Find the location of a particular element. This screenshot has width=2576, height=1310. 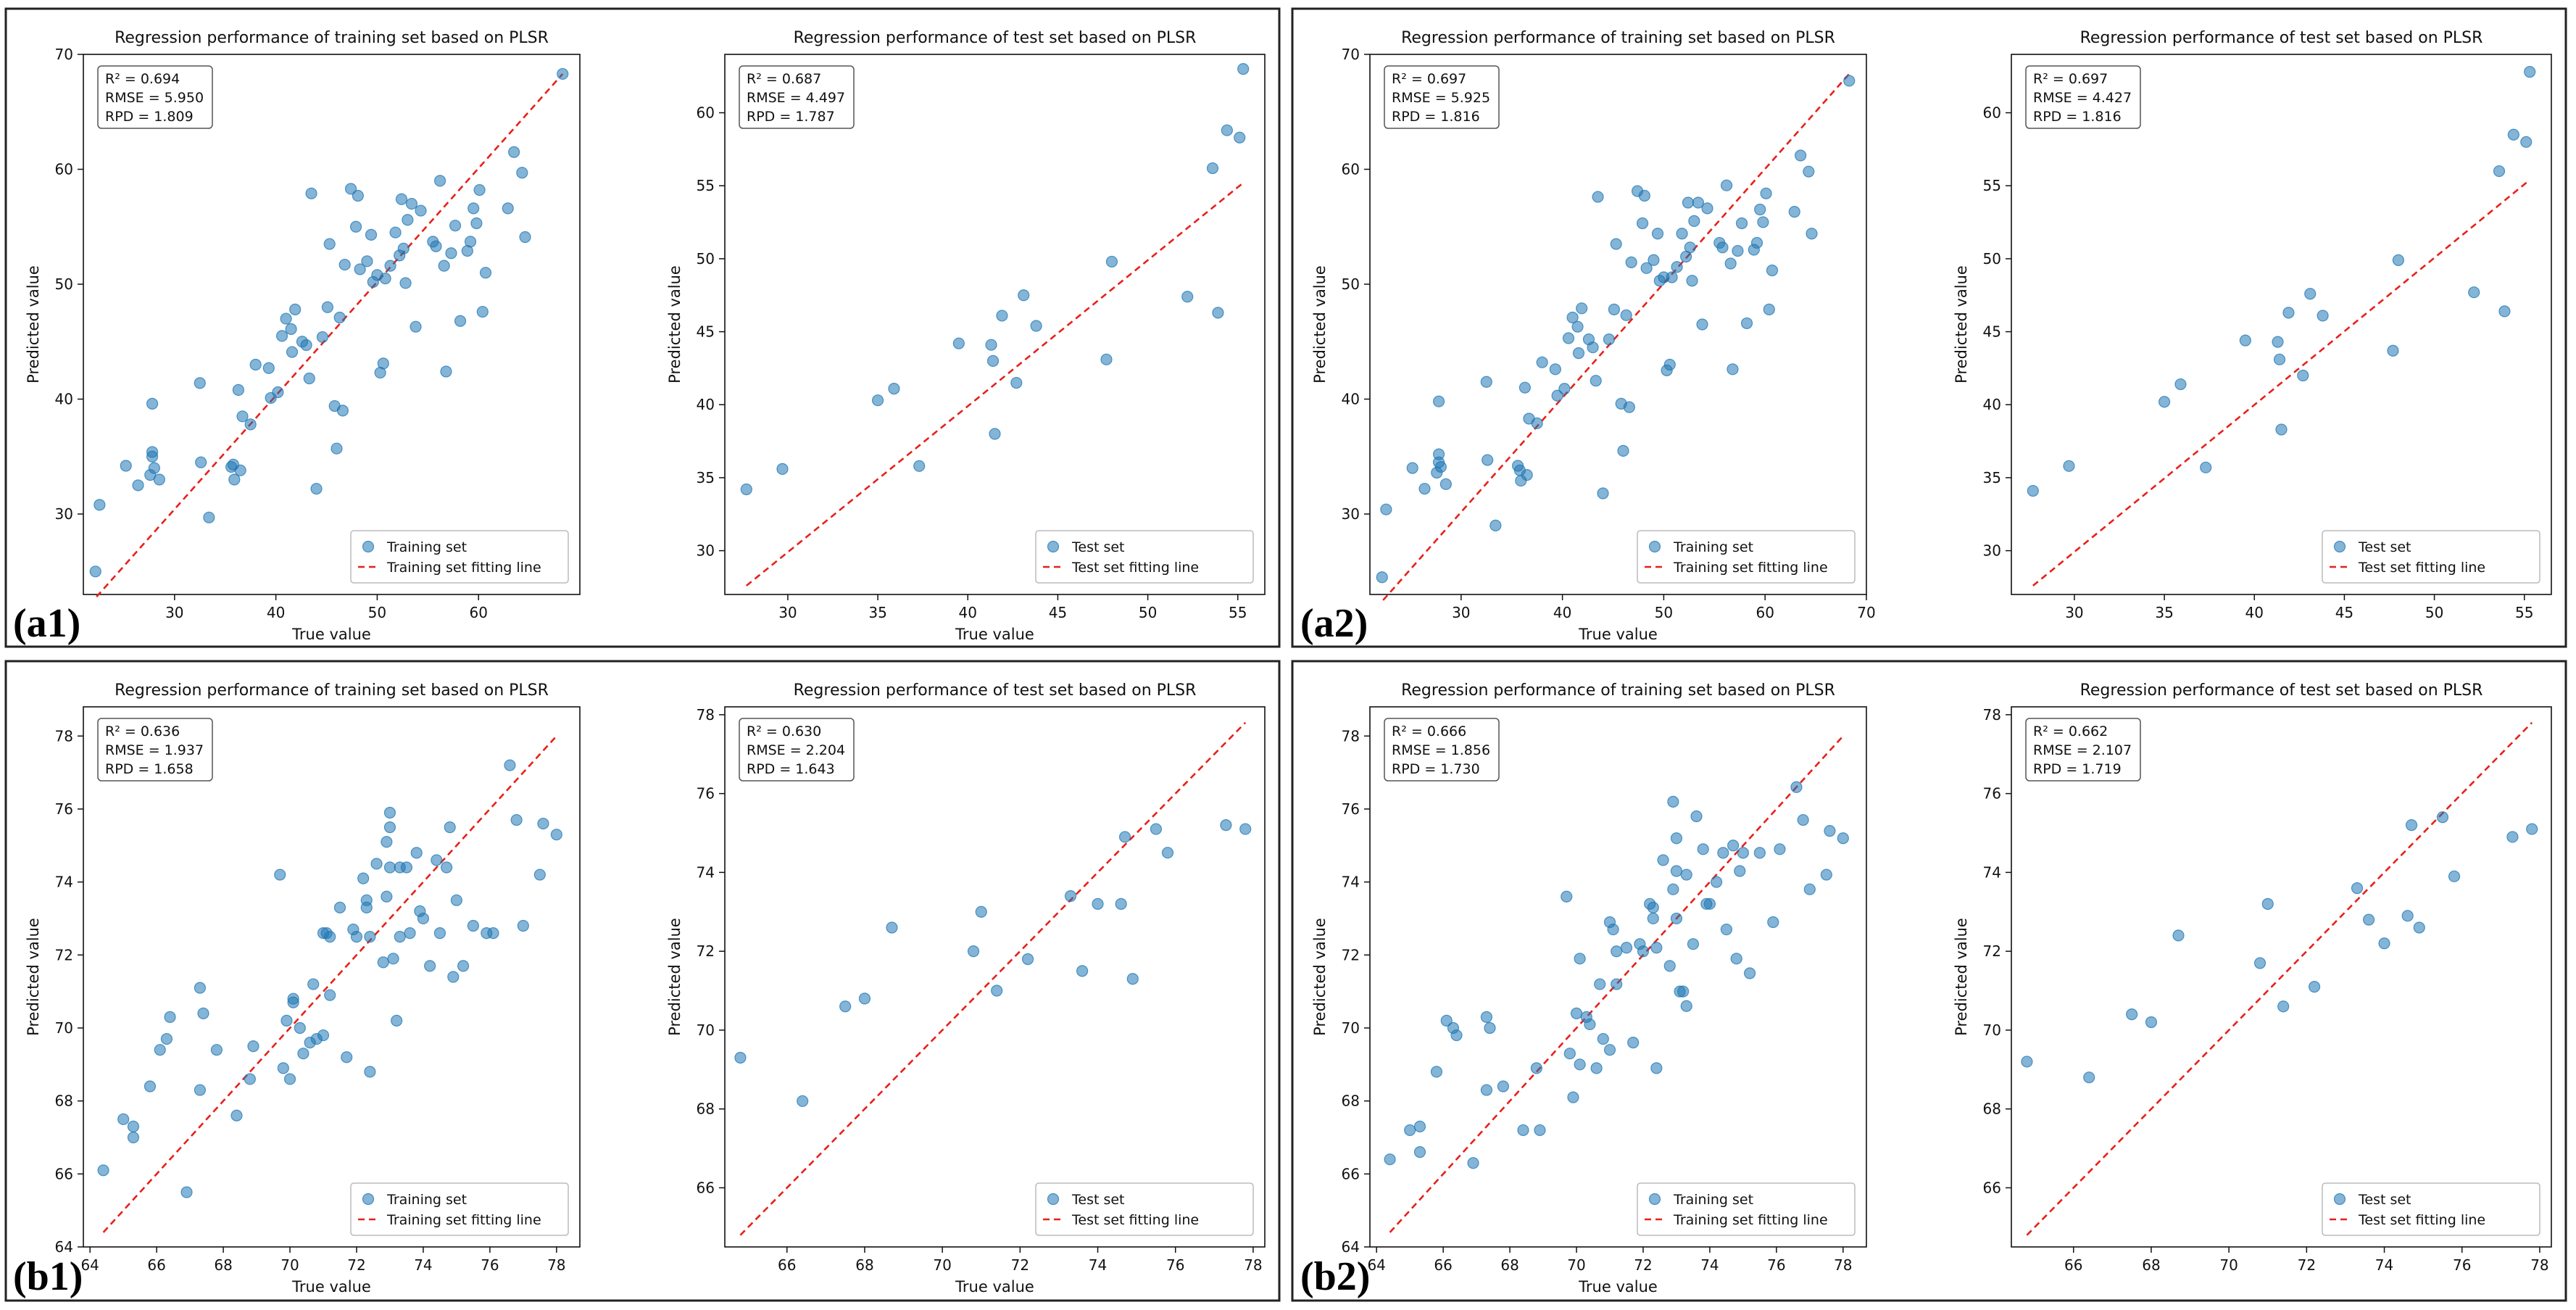

x-tick-label: 45 is located at coordinates (1058, 612).